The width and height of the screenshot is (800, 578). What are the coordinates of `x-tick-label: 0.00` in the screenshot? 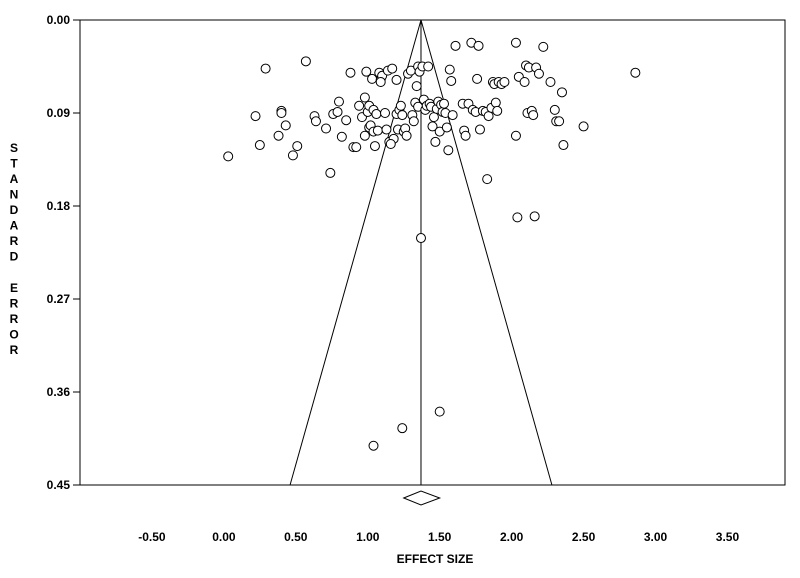 It's located at (224, 537).